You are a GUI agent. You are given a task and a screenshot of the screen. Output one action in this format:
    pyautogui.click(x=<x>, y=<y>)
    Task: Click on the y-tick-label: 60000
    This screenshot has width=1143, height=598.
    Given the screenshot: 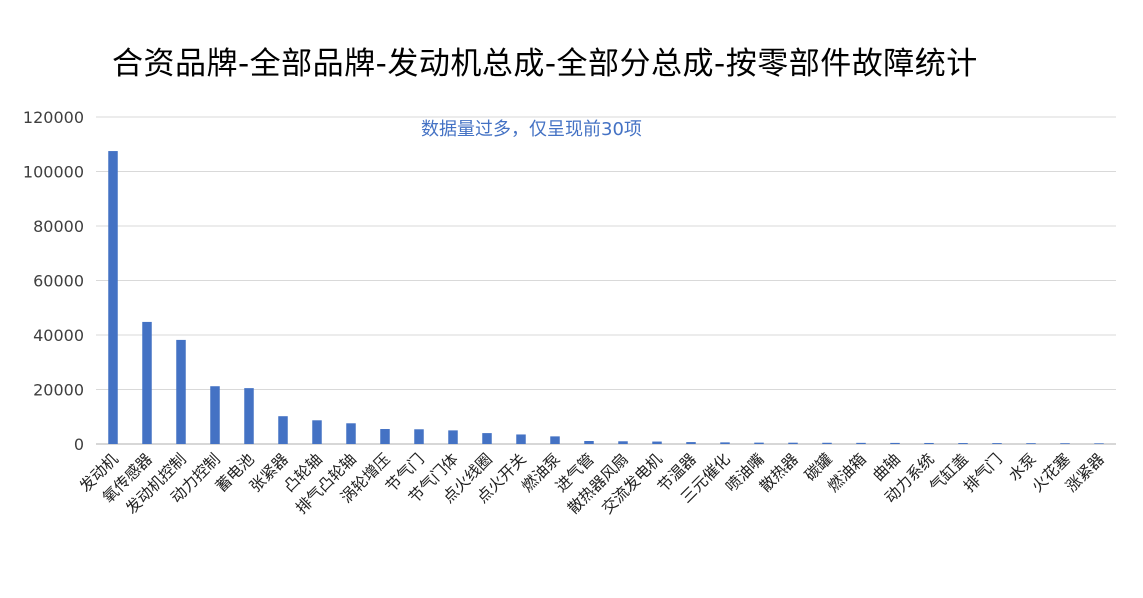 What is the action you would take?
    pyautogui.click(x=58, y=281)
    